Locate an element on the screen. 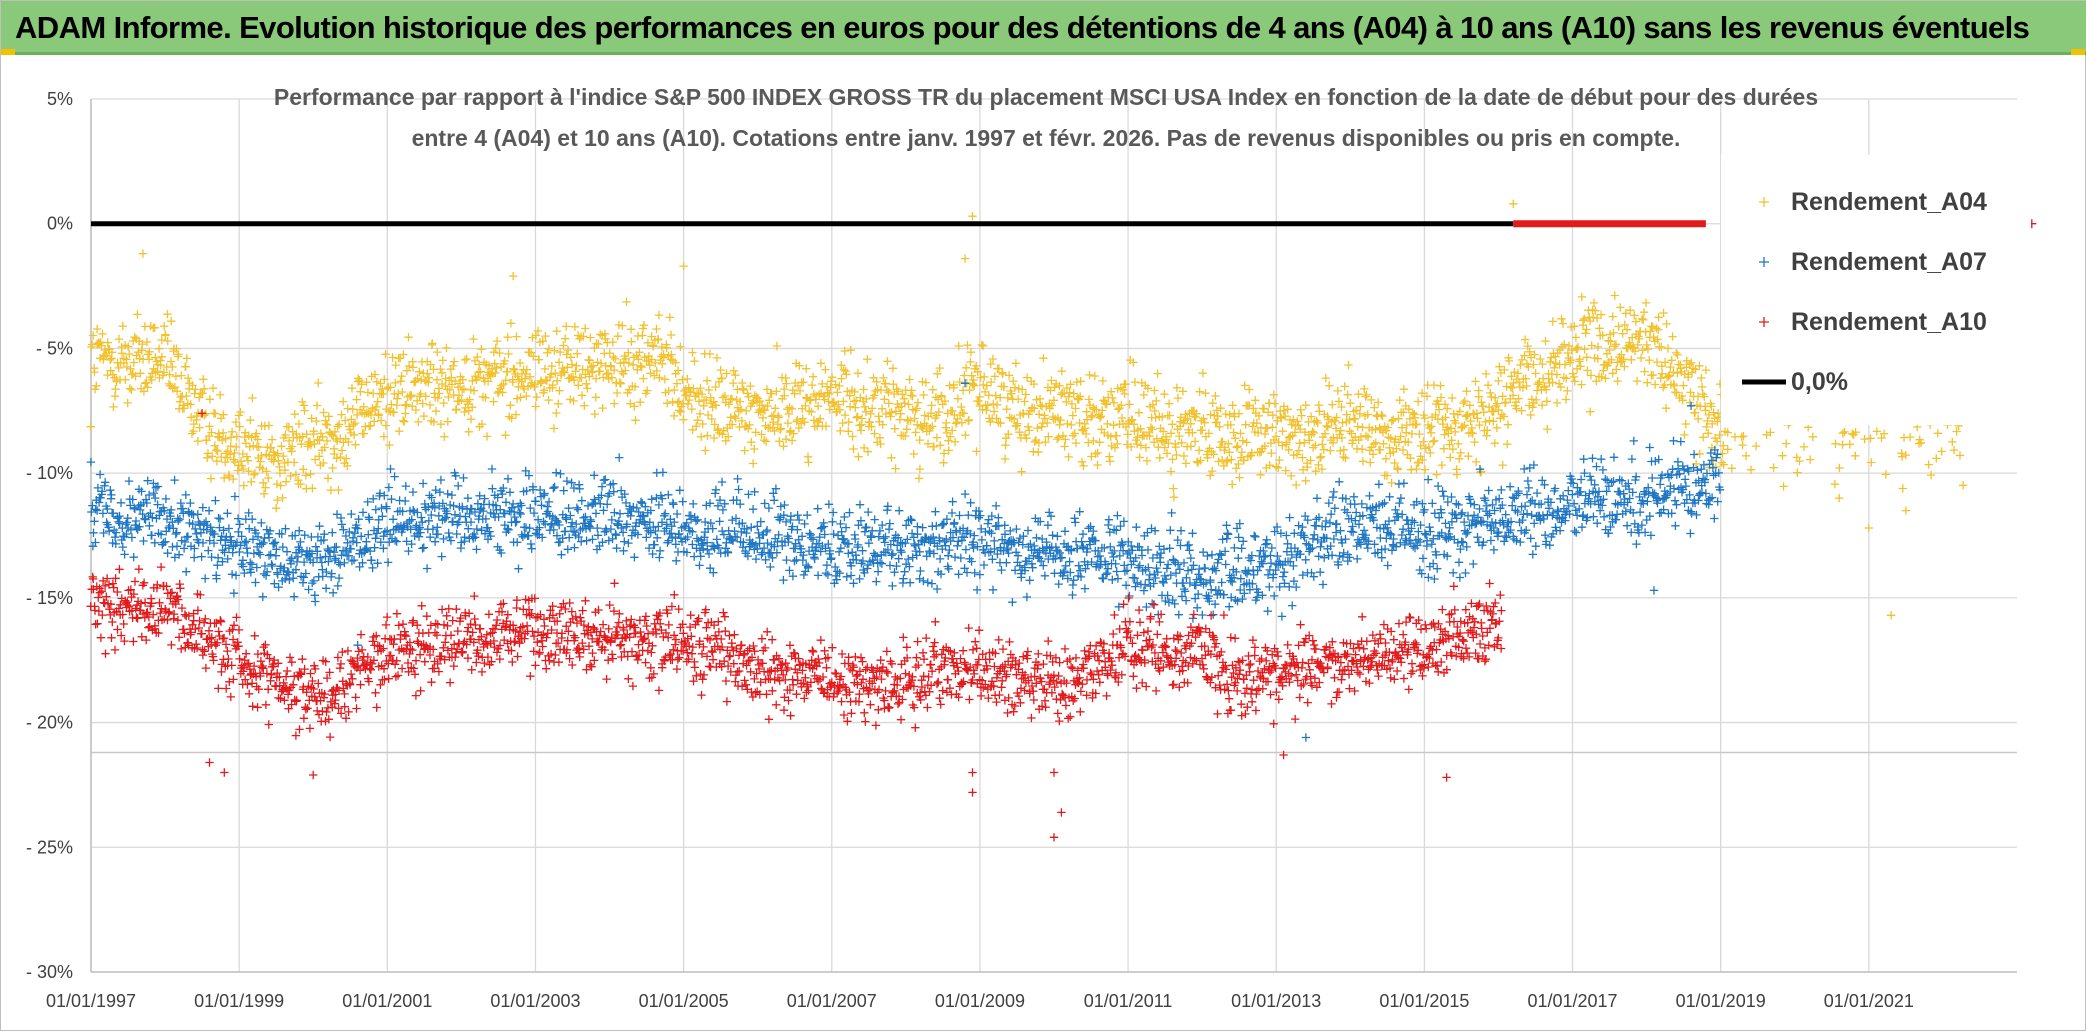  x-tick-label: 01/01/2005 is located at coordinates (684, 1001).